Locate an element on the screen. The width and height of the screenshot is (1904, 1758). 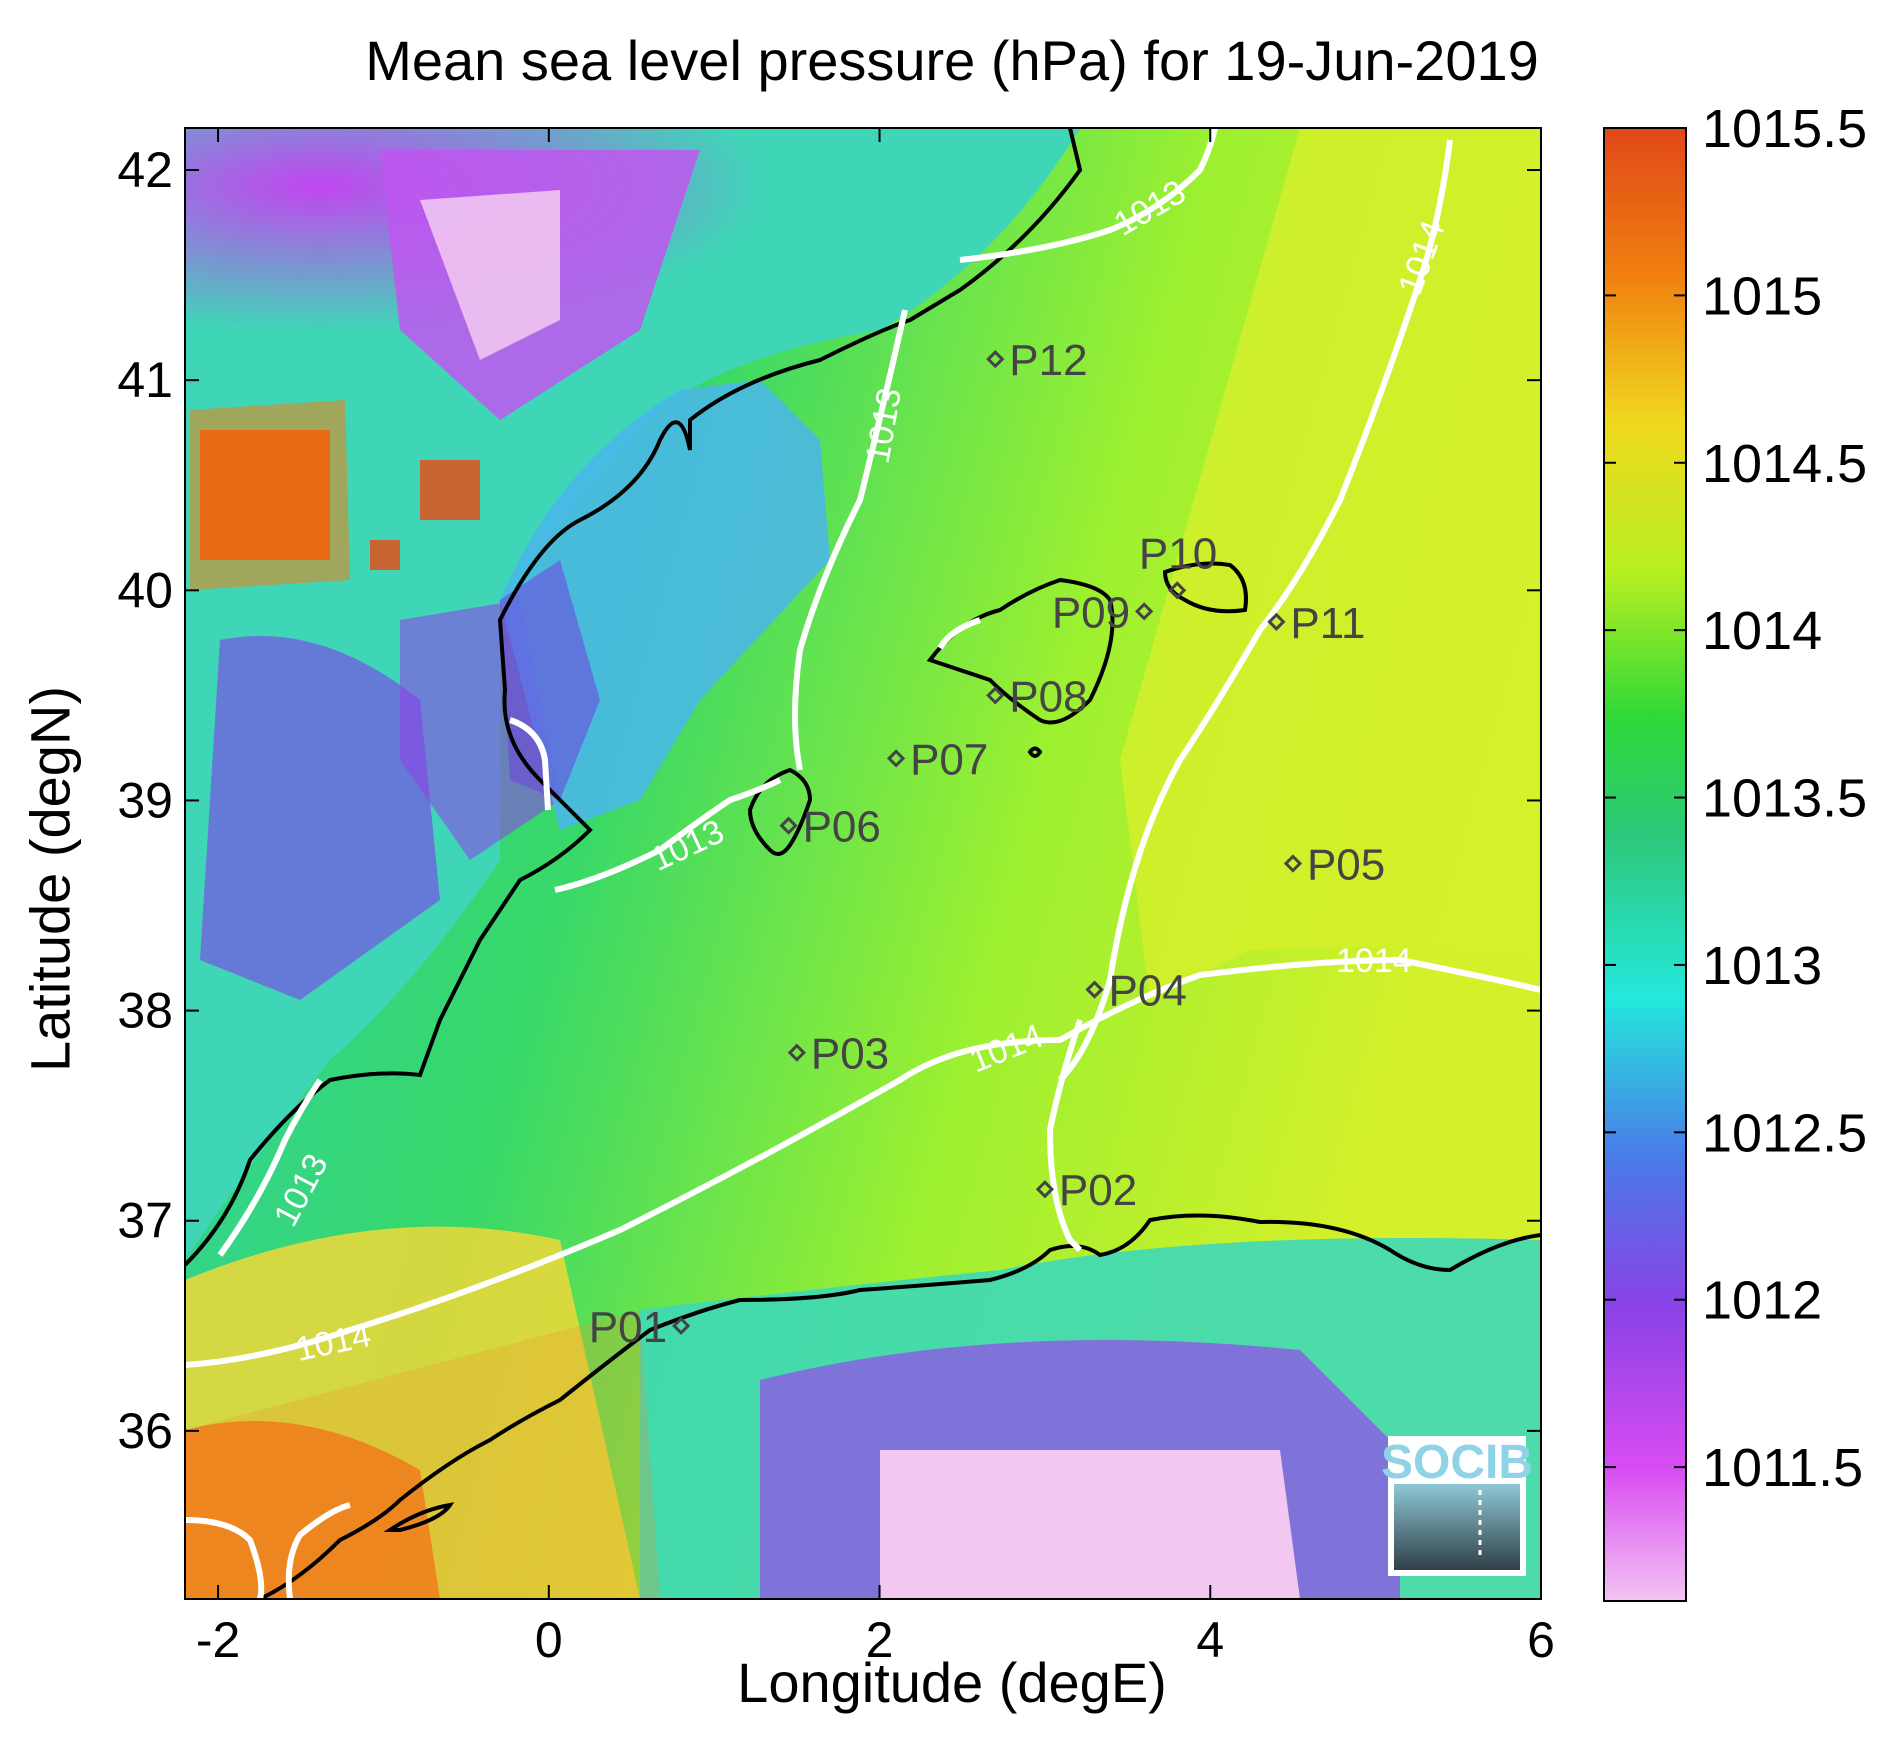
contour-1014-south-loop is located at coordinates (1064, 1136).